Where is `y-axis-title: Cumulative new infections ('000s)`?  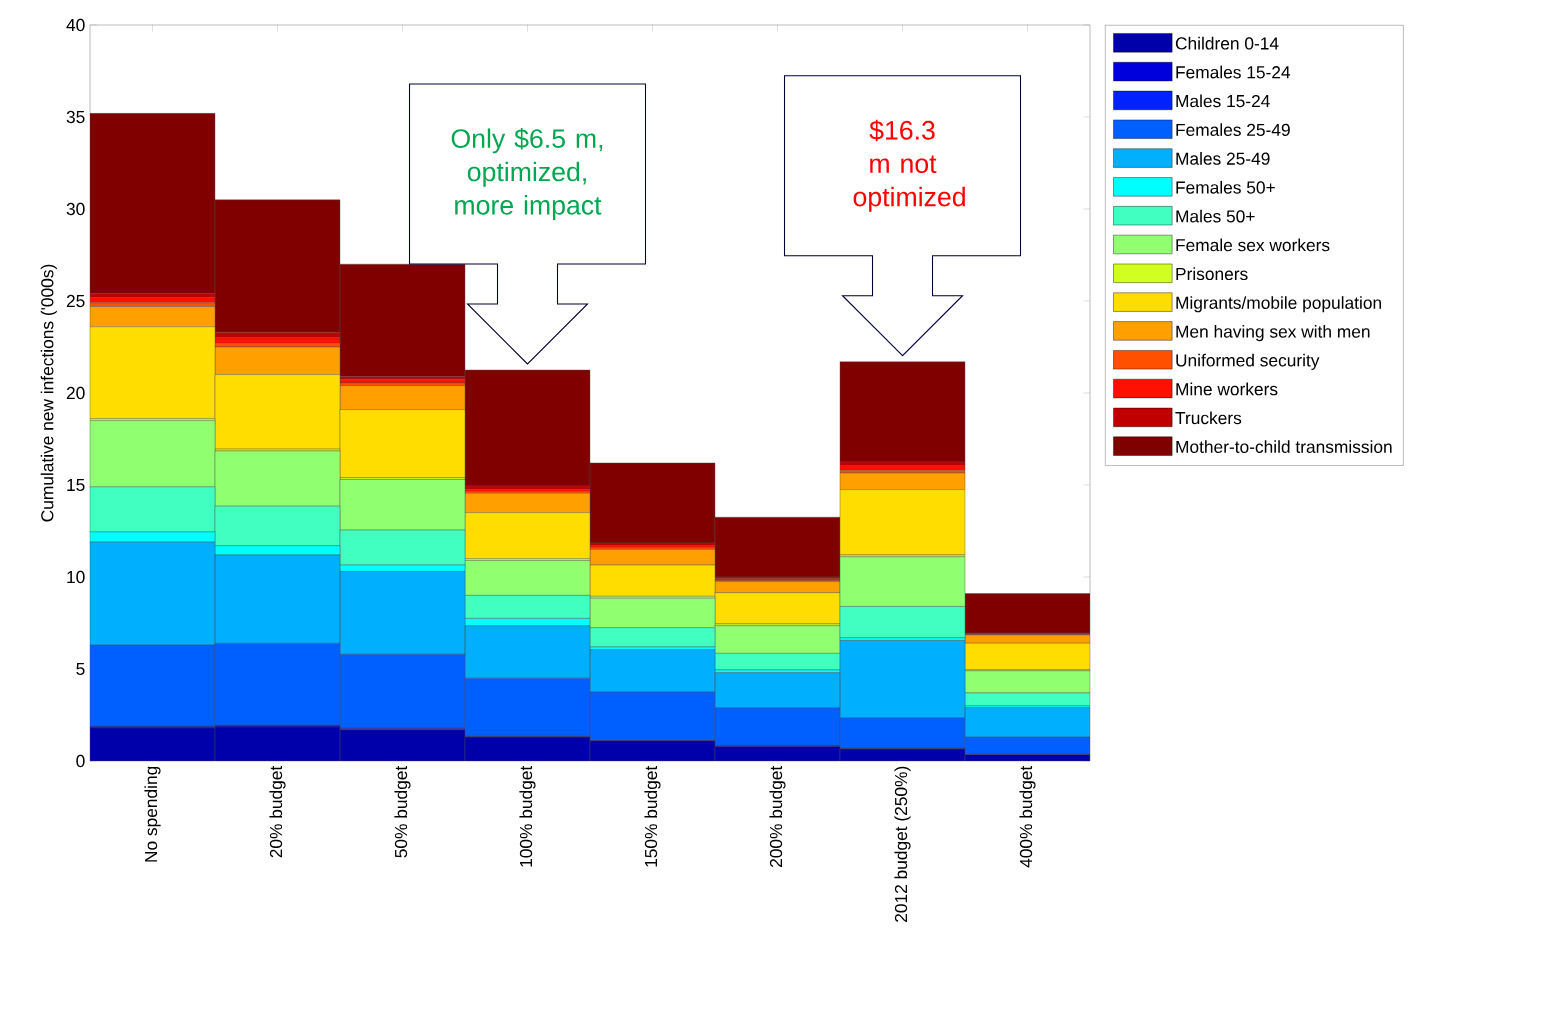
y-axis-title: Cumulative new infections ('000s) is located at coordinates (48, 393).